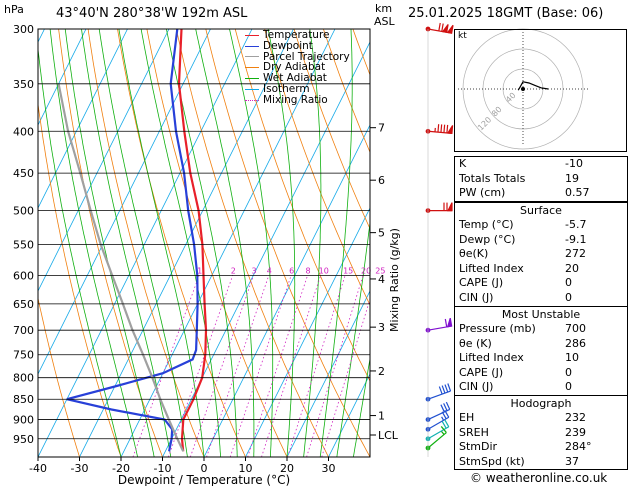  What do you see at coordinates (523, 89) in the screenshot?
I see `hodograph-storm-motion` at bounding box center [523, 89].